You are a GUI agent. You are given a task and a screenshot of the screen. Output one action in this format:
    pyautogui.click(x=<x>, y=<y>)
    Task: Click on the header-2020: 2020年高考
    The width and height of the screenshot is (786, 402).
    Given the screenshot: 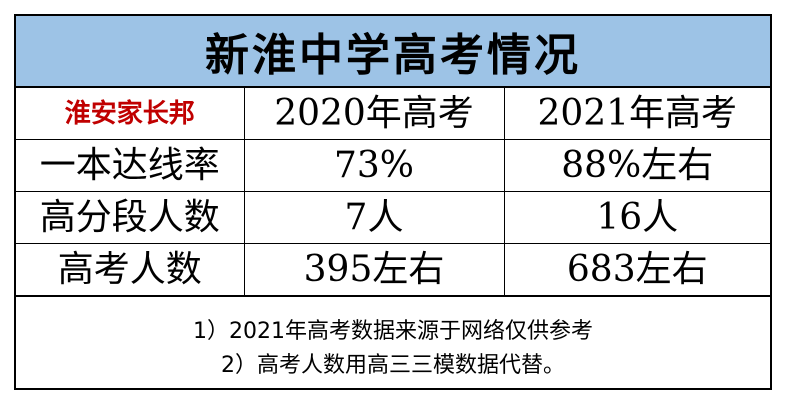 What is the action you would take?
    pyautogui.click(x=374, y=114)
    